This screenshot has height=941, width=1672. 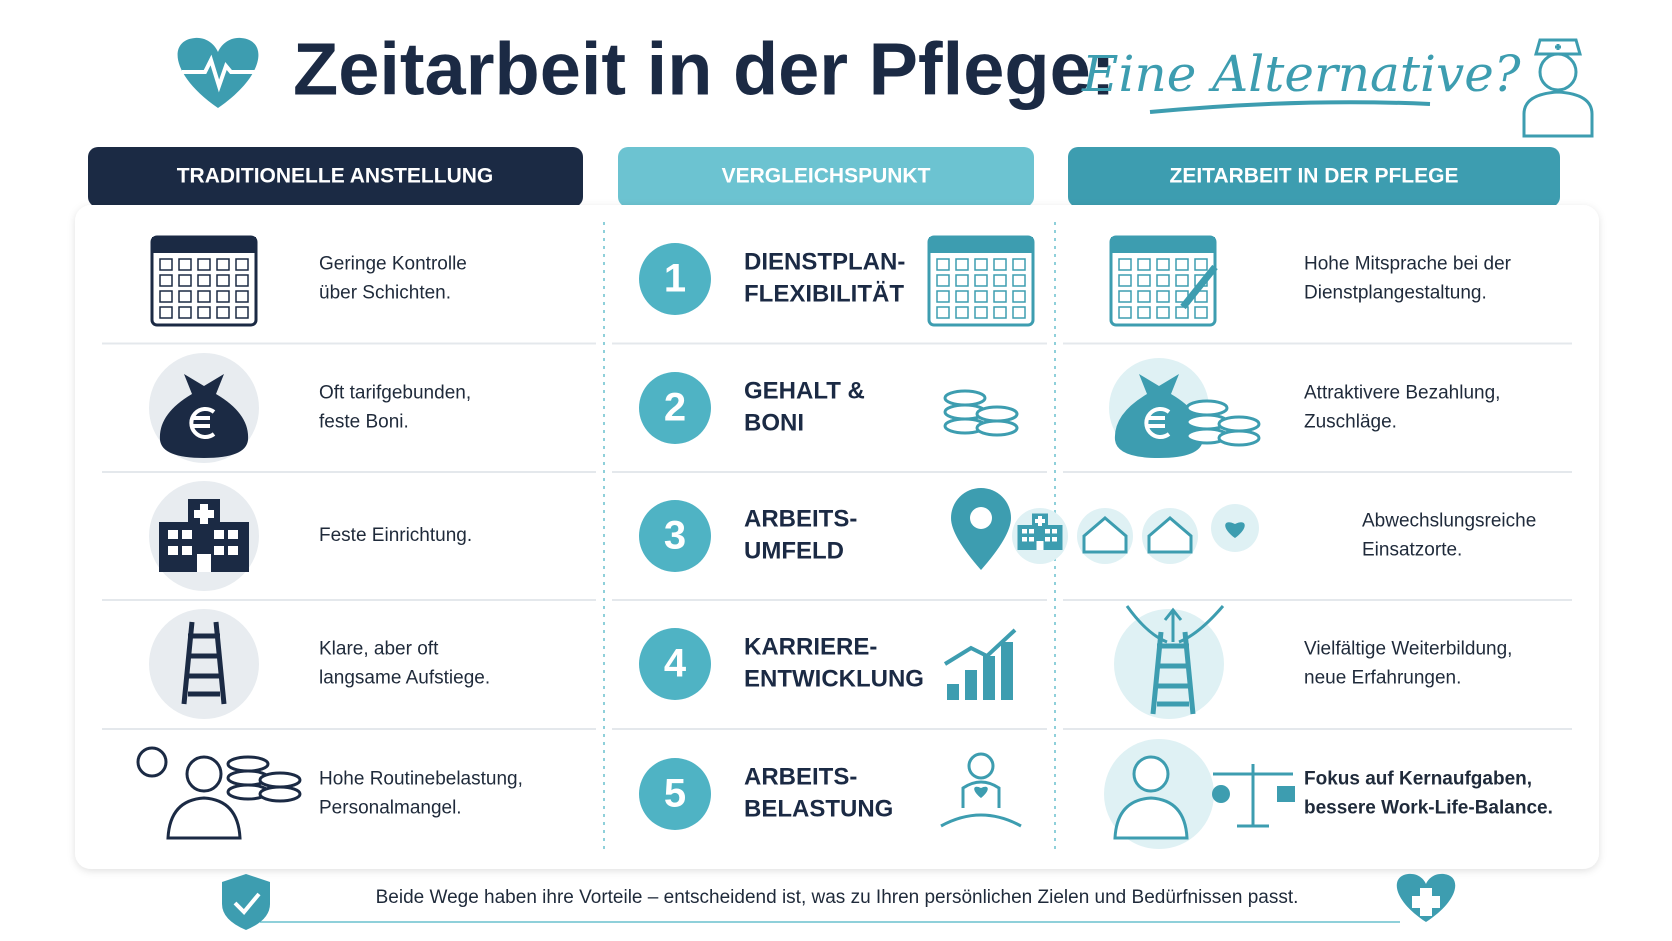 What do you see at coordinates (1408, 649) in the screenshot?
I see `temporary-text: Vielfältige Weiterbildung,` at bounding box center [1408, 649].